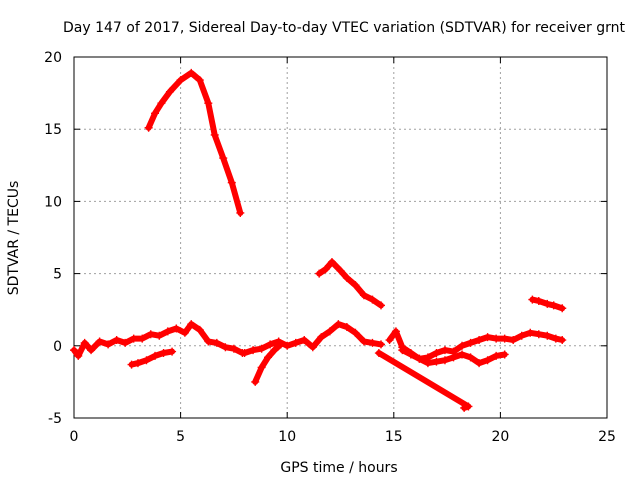 Image resolution: width=640 pixels, height=480 pixels. Describe the element at coordinates (53, 58) in the screenshot. I see `y-tick-label: 20` at that location.